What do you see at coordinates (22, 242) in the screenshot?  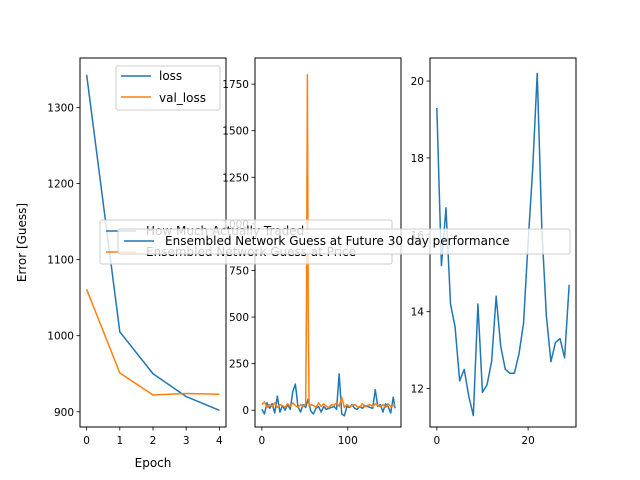 I see `loss-ylabel: Error [Guess]` at bounding box center [22, 242].